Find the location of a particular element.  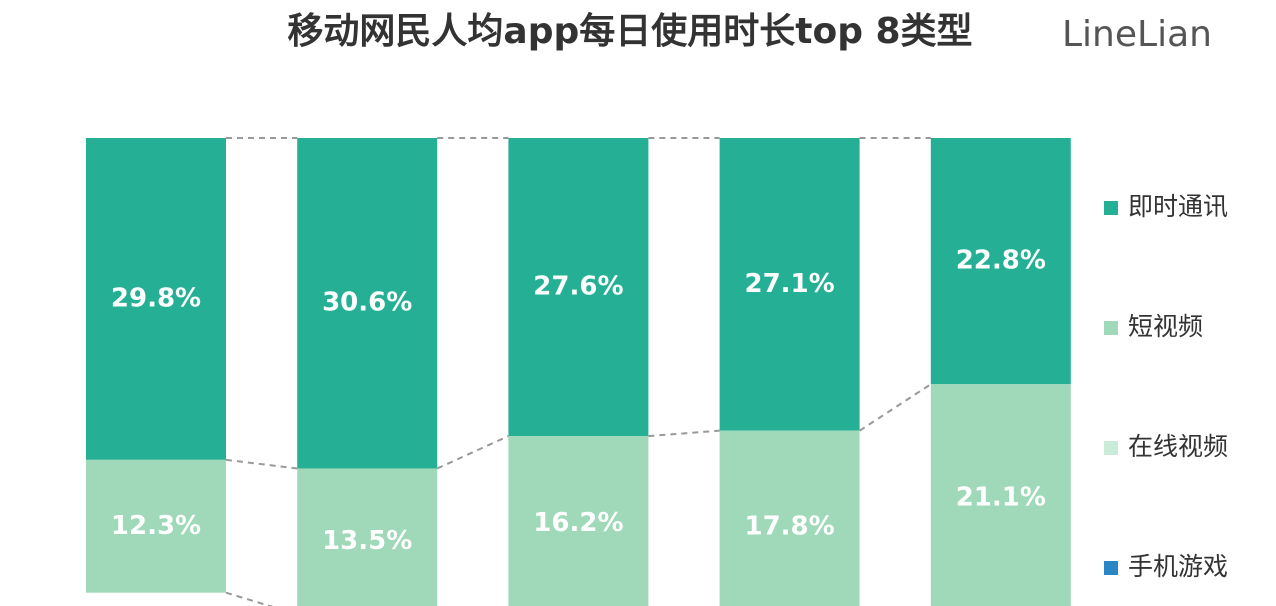

data-label: 21.1% is located at coordinates (1001, 498).